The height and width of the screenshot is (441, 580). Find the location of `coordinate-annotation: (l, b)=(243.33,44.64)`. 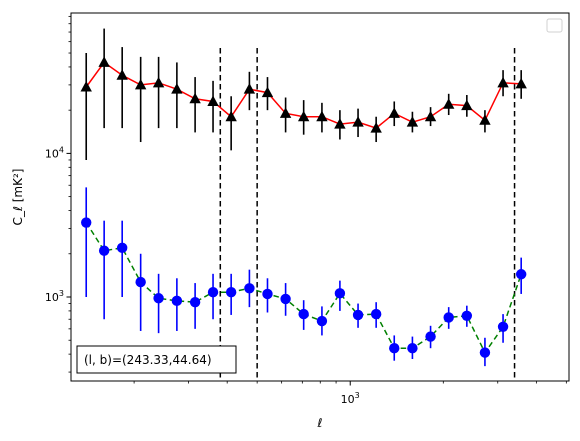

coordinate-annotation: (l, b)=(243.33,44.64) is located at coordinates (156, 359).